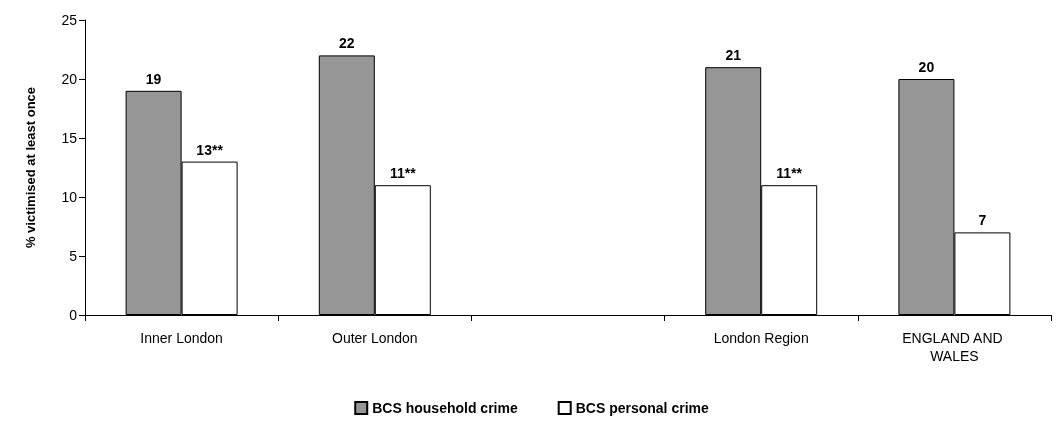 This screenshot has height=430, width=1063. What do you see at coordinates (30, 167) in the screenshot?
I see `y-axis-title: % victimised at least once` at bounding box center [30, 167].